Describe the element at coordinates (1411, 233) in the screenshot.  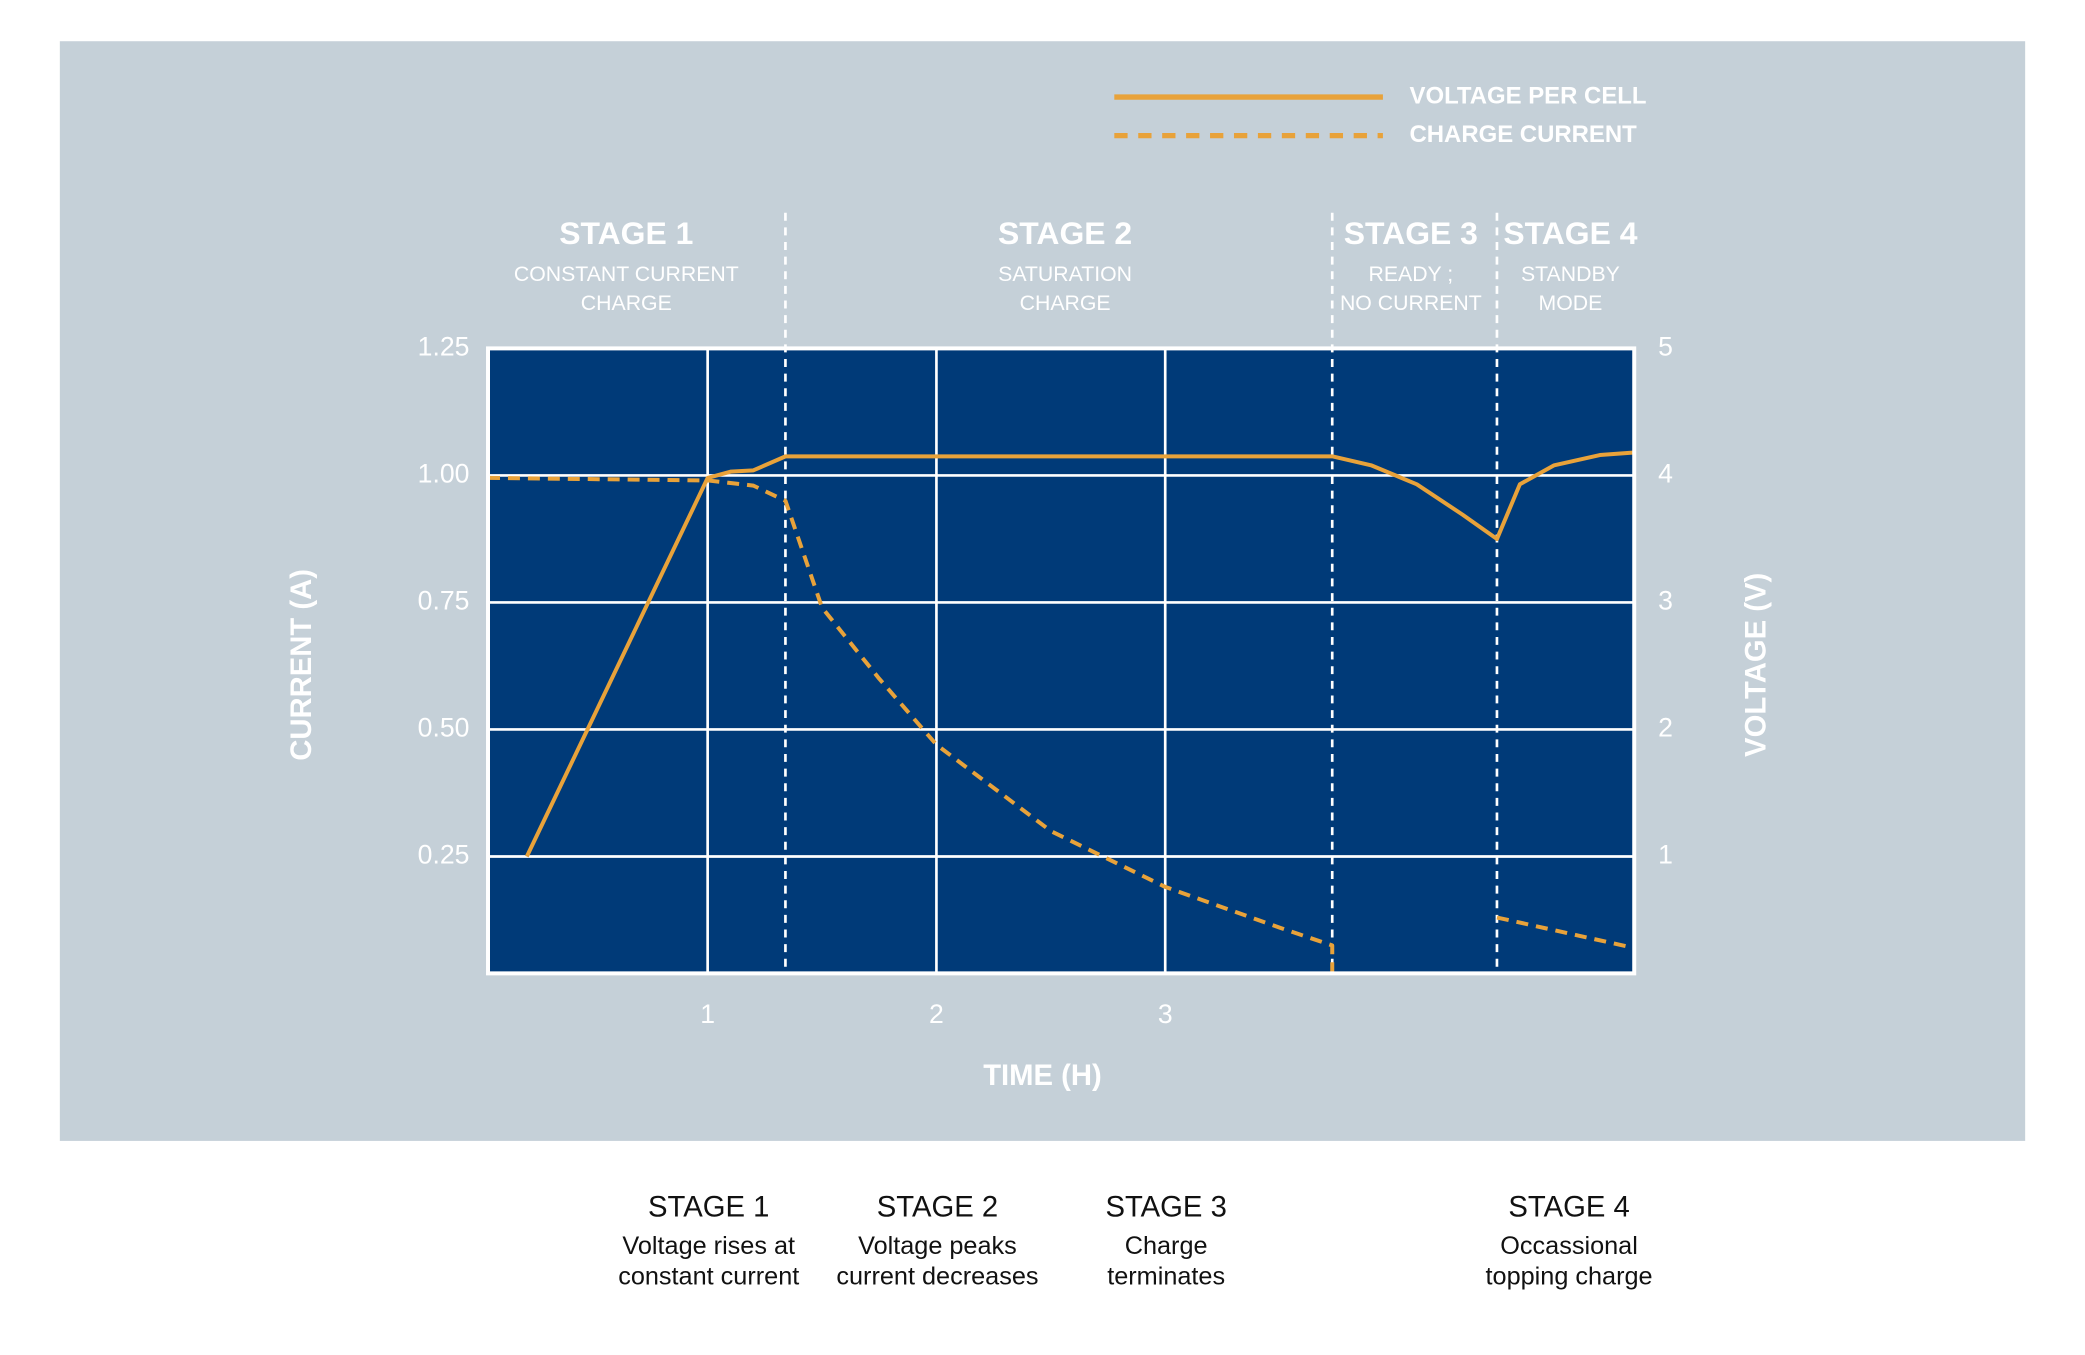
I see `stage-title: STAGE 3` at that location.